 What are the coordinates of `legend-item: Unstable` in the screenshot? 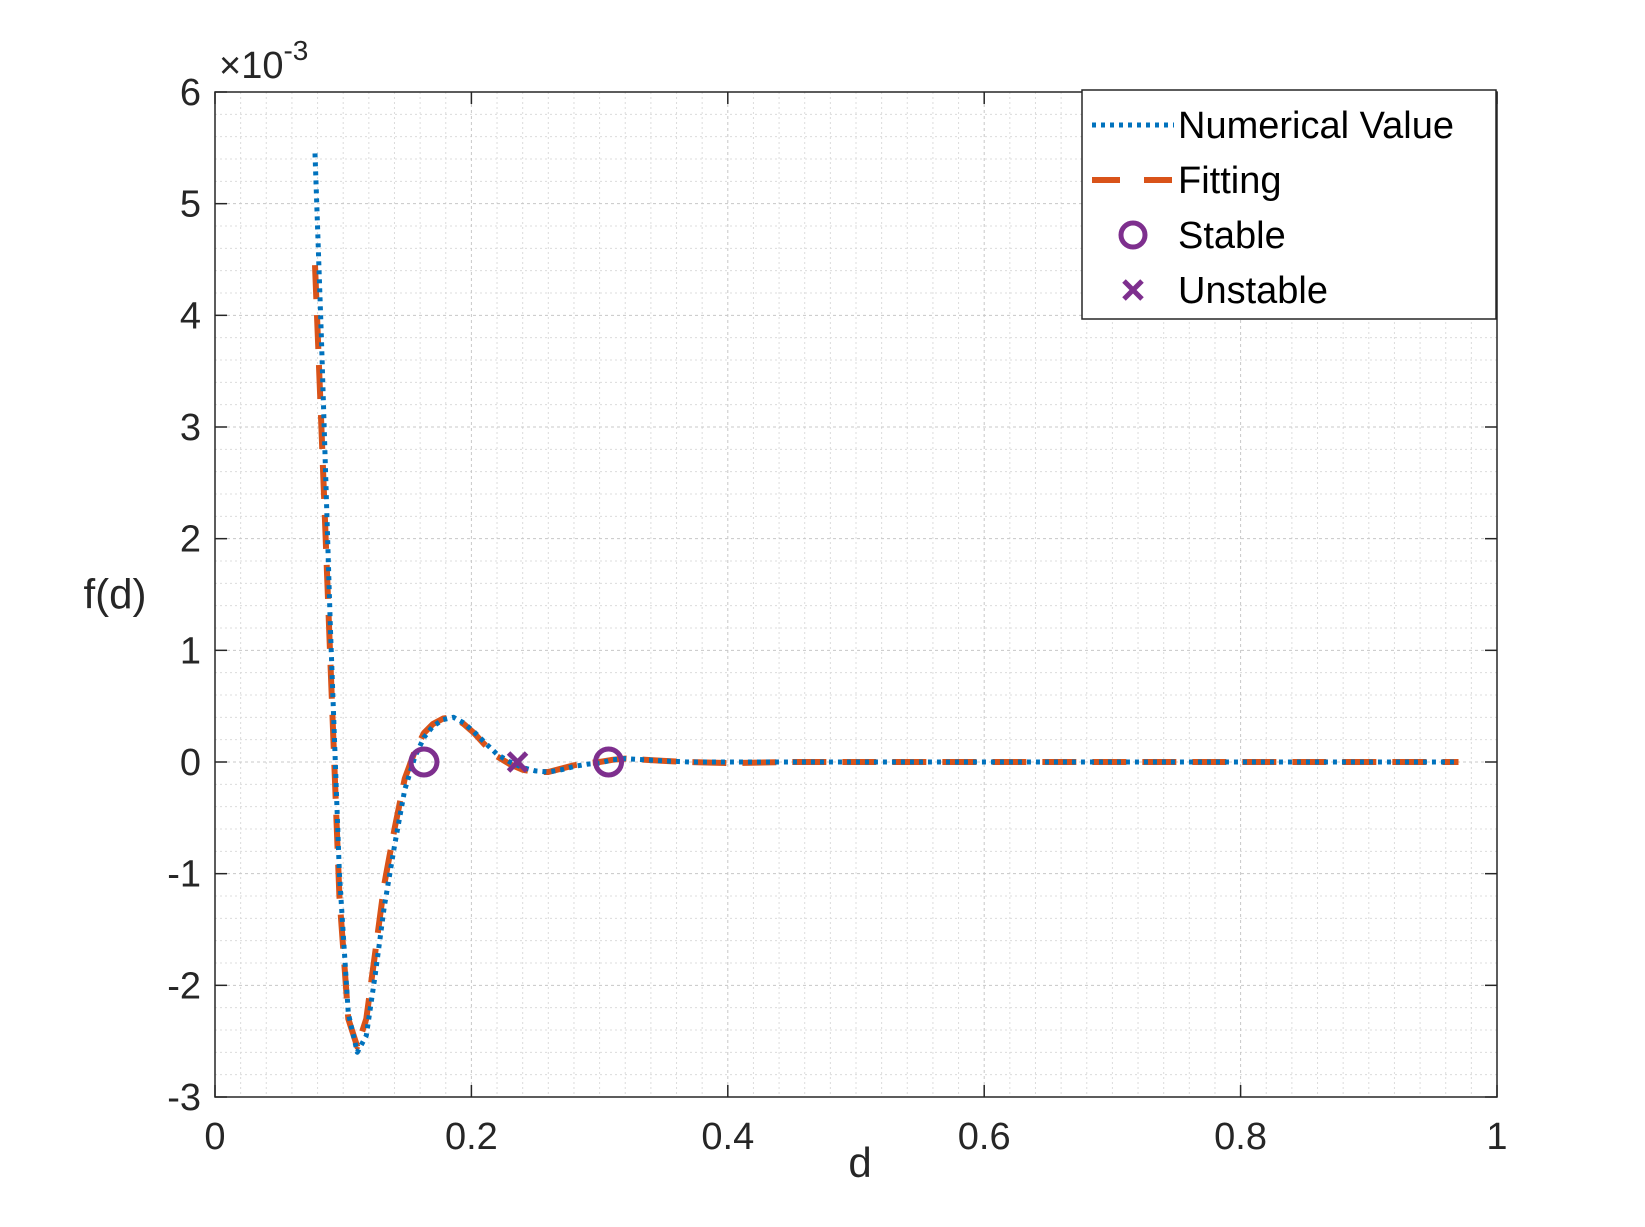 It's located at (1225, 291).